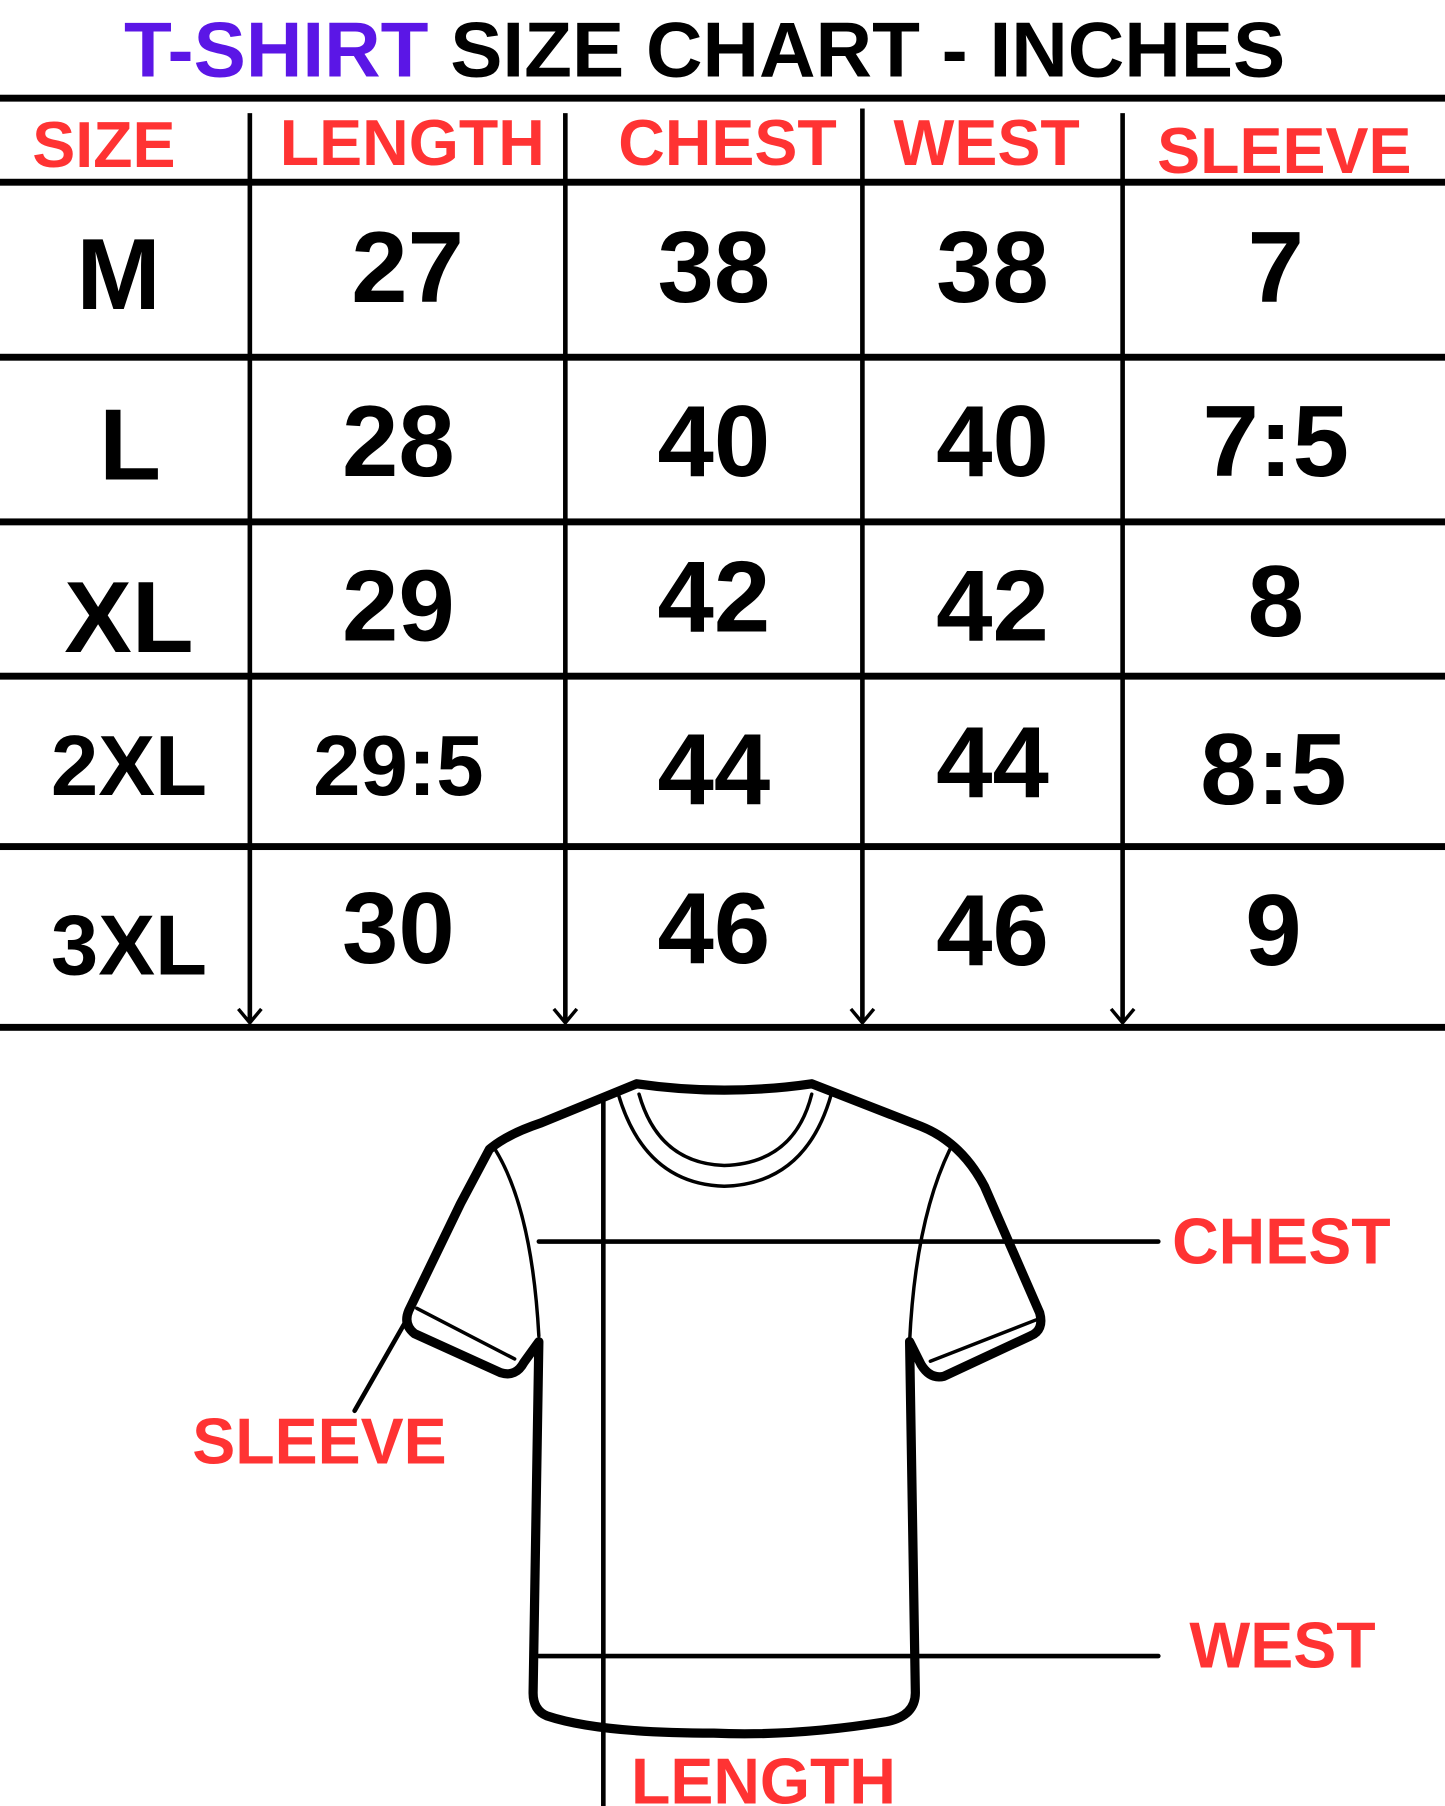 The image size is (1445, 1806). Describe the element at coordinates (714, 441) in the screenshot. I see `cell-chest: 40` at that location.